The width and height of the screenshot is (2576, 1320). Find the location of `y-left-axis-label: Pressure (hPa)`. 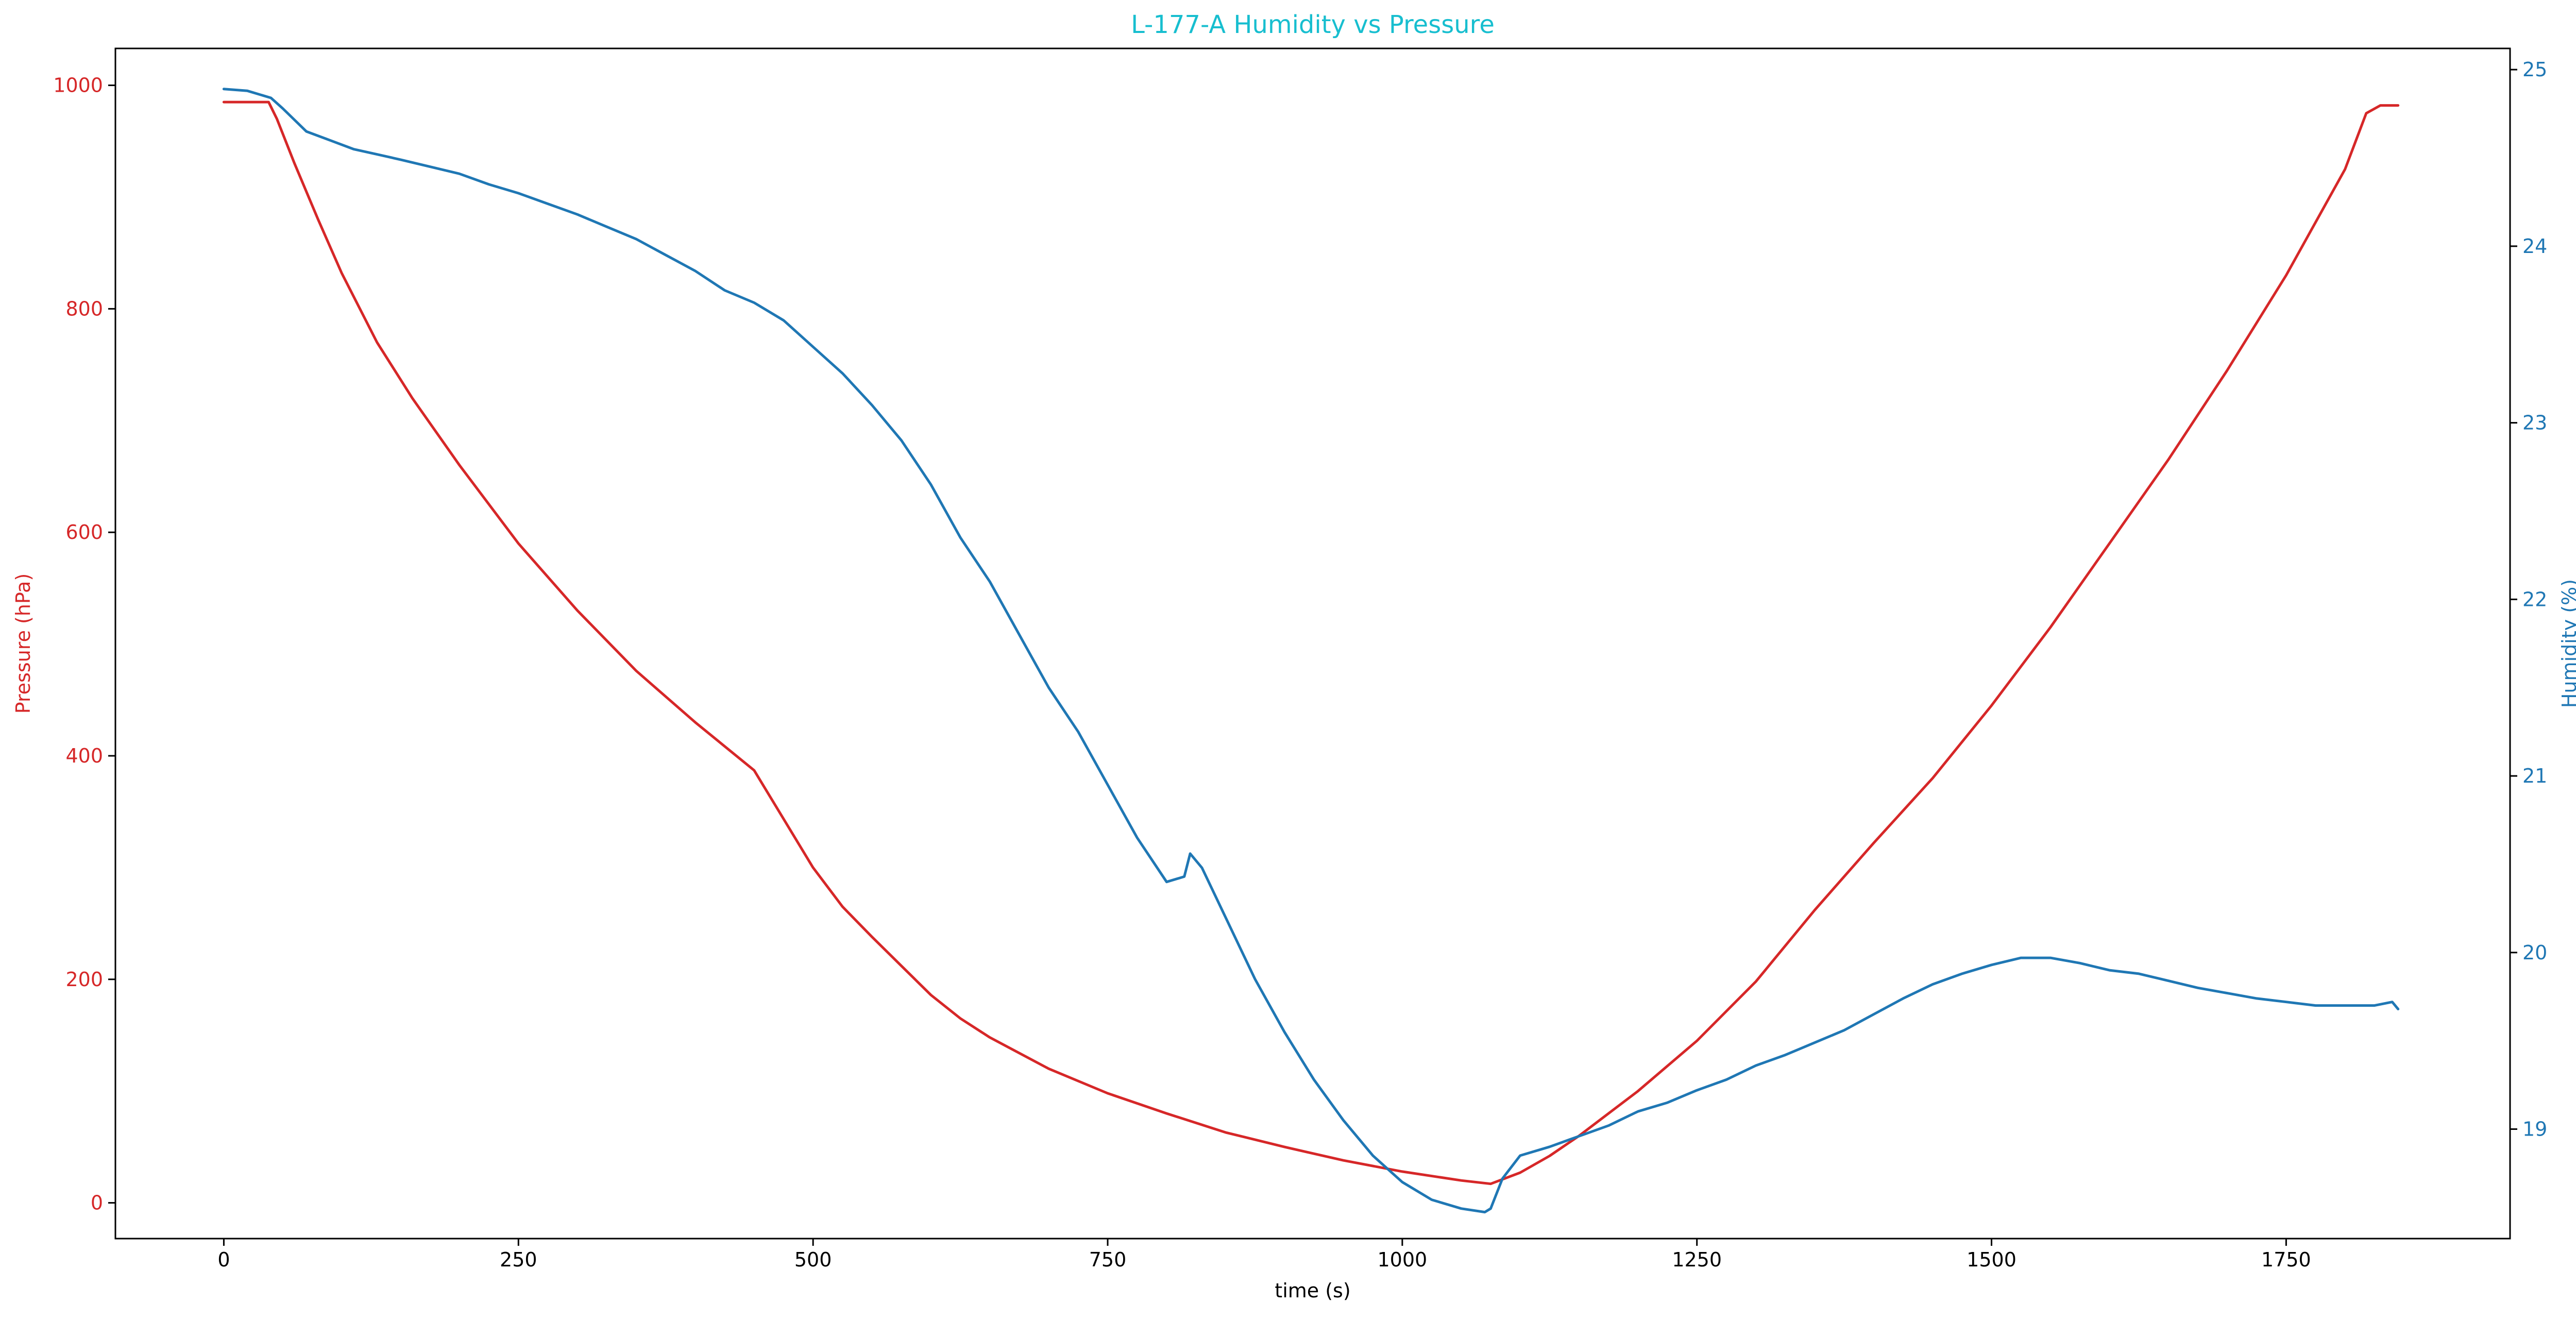

y-left-axis-label: Pressure (hPa) is located at coordinates (23, 643).